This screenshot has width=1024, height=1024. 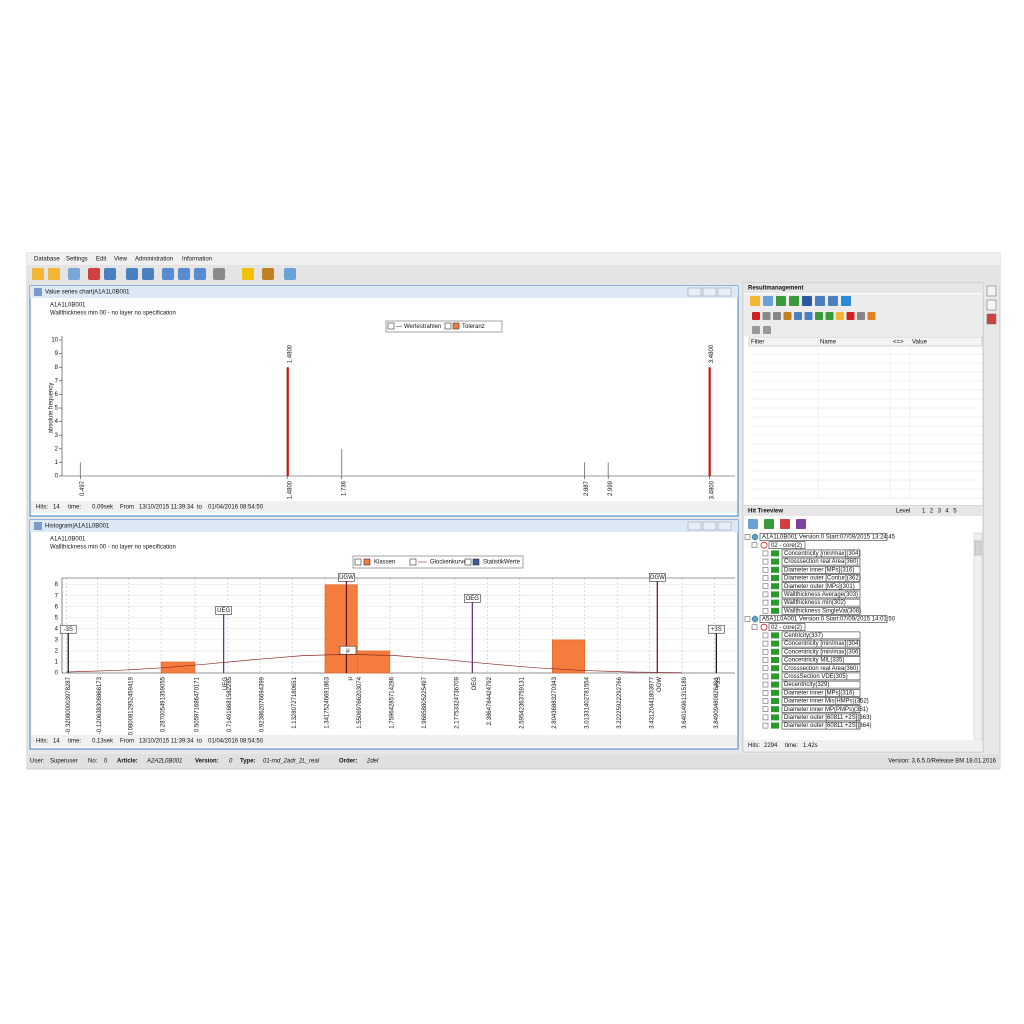 What do you see at coordinates (822, 611) in the screenshot?
I see `tree-node: Wallthickness SingleVal(308)` at bounding box center [822, 611].